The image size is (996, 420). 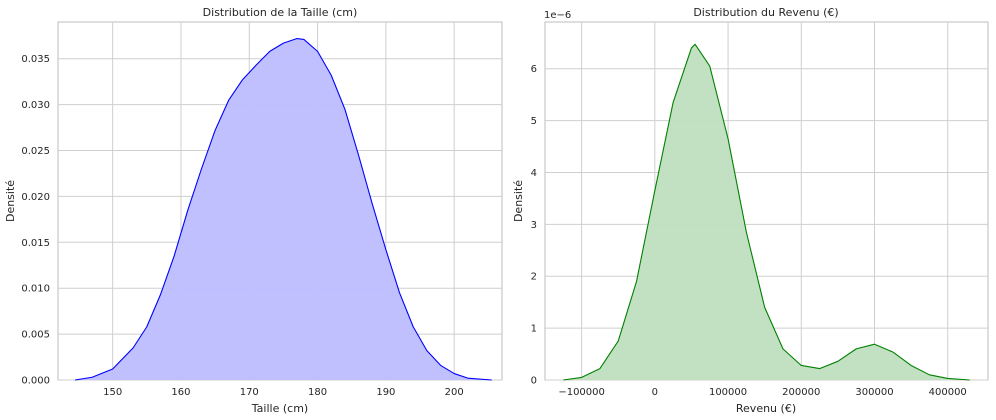 I want to click on y-tick-label: 0.035, so click(x=35, y=59).